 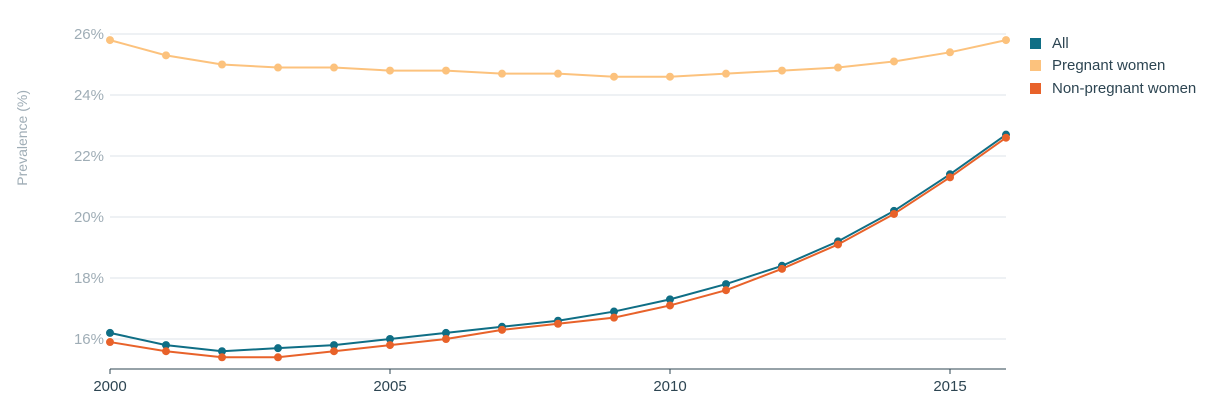 I want to click on y-tick-label: 18%, so click(x=89, y=278).